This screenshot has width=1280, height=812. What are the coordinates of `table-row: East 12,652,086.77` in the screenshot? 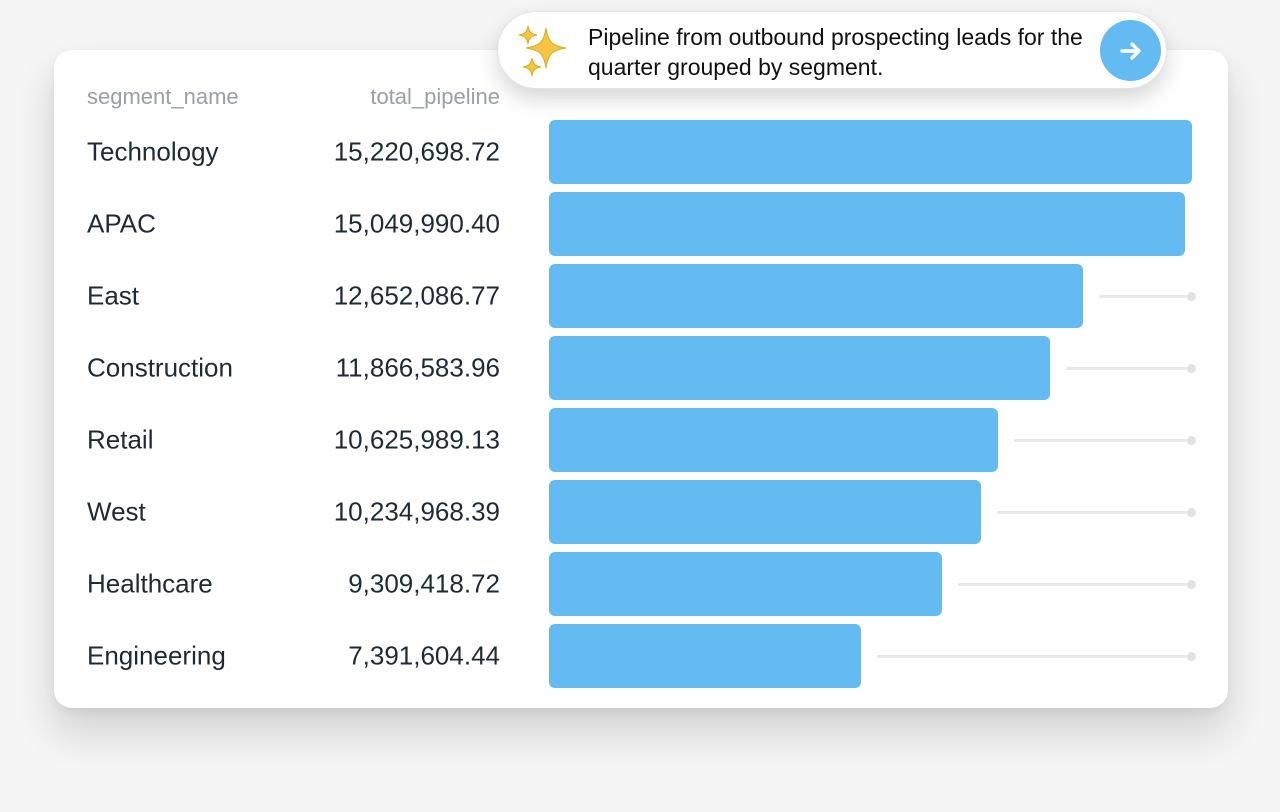 It's located at (641, 296).